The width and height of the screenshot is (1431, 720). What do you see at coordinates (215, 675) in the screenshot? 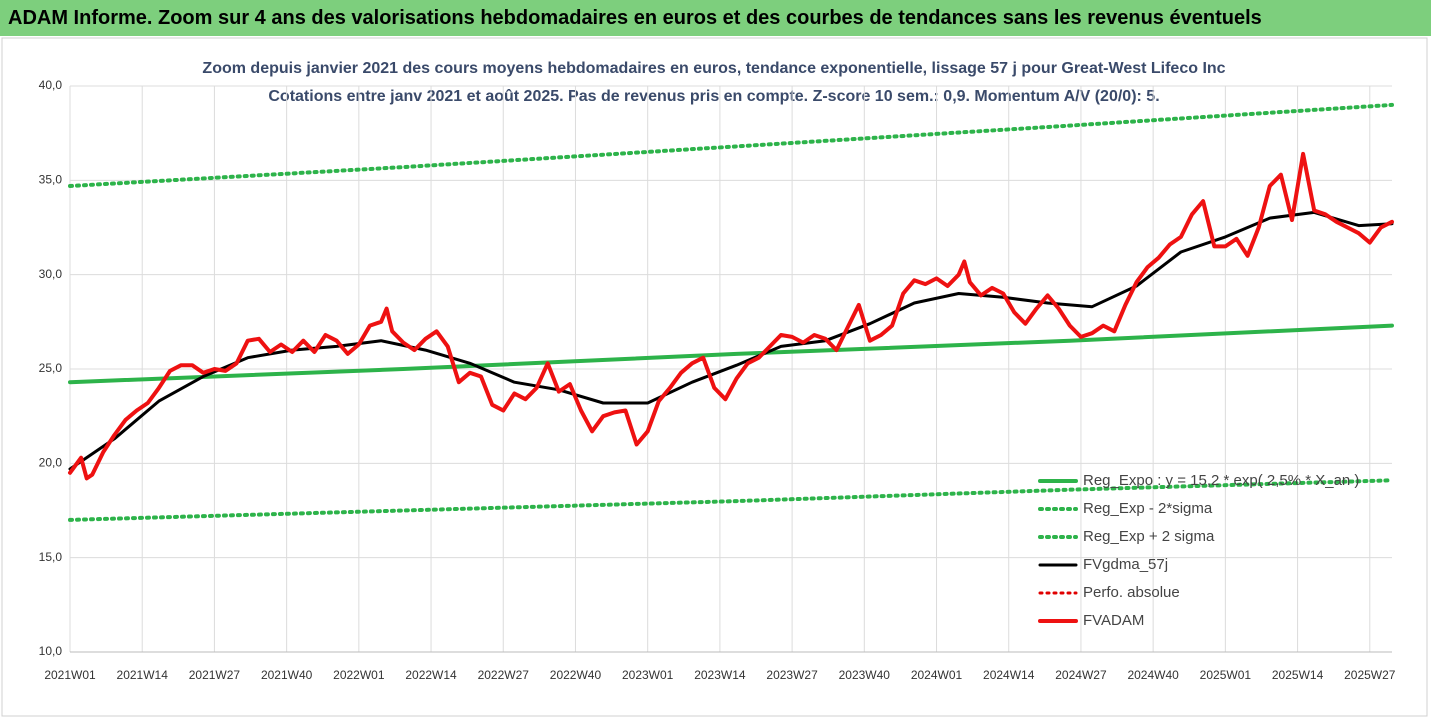
I see `x-tick-label: 2021W27` at bounding box center [215, 675].